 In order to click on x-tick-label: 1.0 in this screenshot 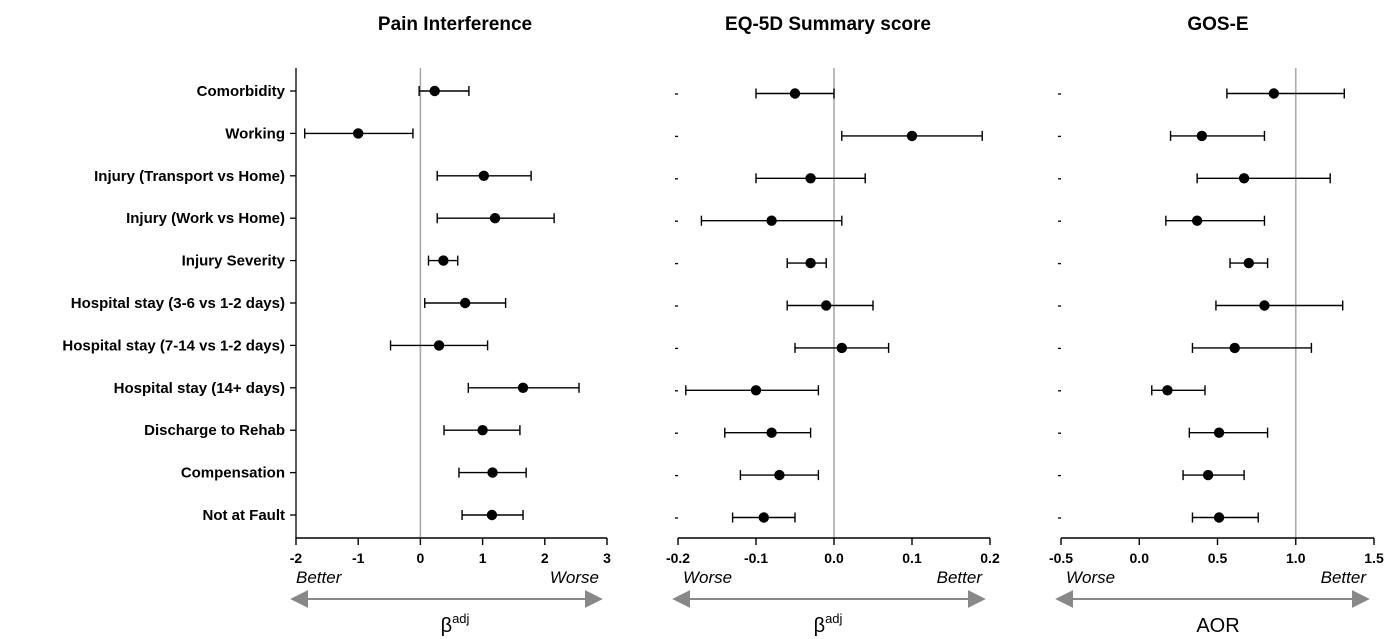, I will do `click(1296, 558)`.